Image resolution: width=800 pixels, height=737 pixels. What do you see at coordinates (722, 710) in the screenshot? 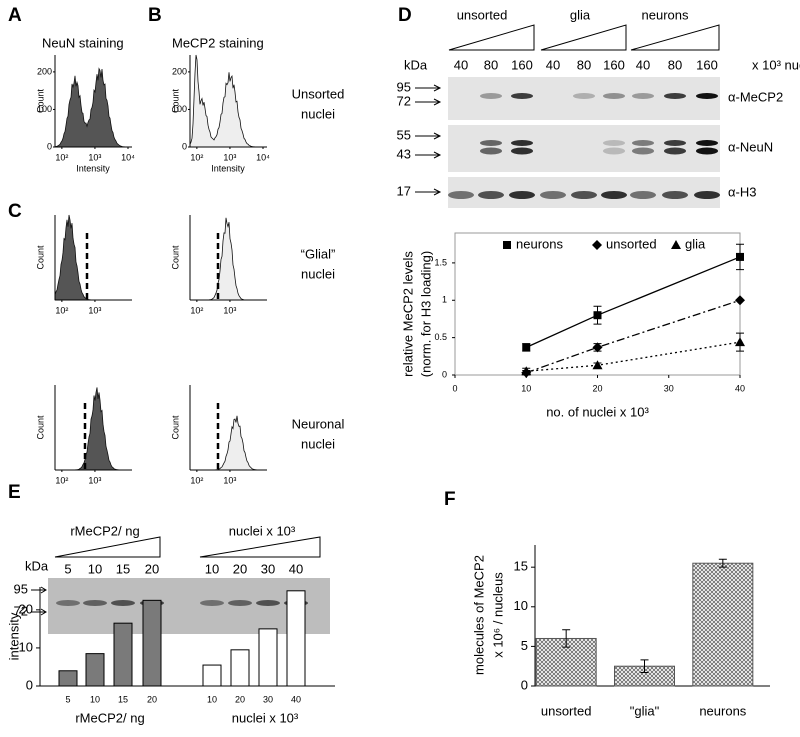
I see `x-tick-label: neurons` at bounding box center [722, 710].